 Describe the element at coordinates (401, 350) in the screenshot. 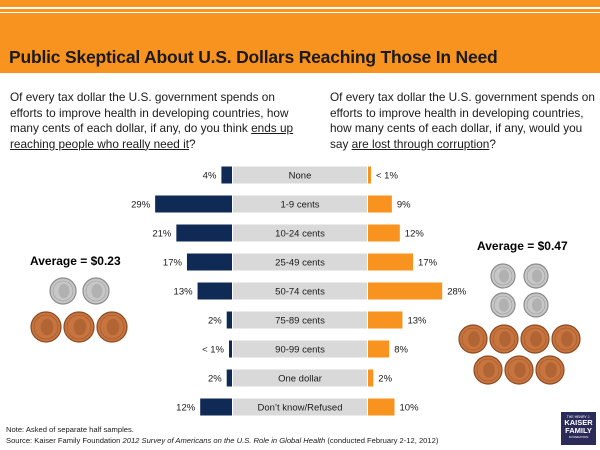

I see `right-value-label: 8%` at that location.